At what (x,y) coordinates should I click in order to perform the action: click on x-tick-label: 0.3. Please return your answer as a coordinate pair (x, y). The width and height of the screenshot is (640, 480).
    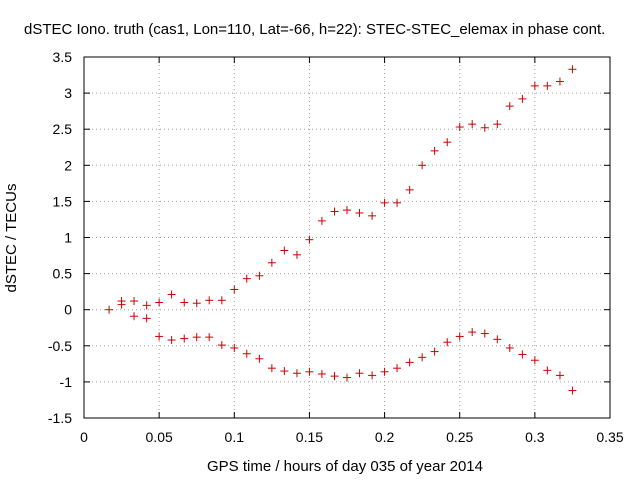
    Looking at the image, I should click on (535, 437).